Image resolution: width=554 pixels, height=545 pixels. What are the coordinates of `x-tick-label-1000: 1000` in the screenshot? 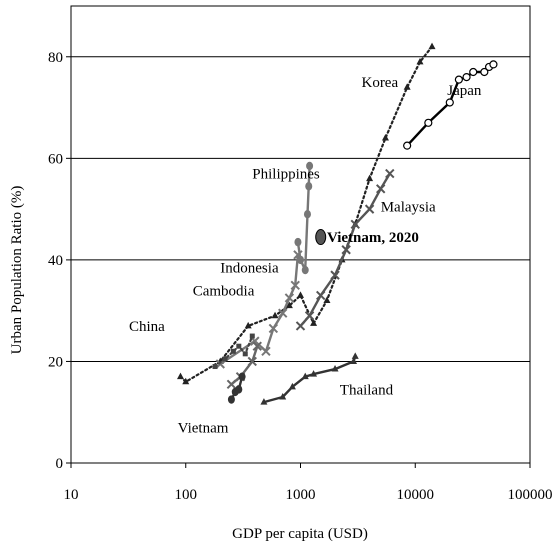 It's located at (301, 495).